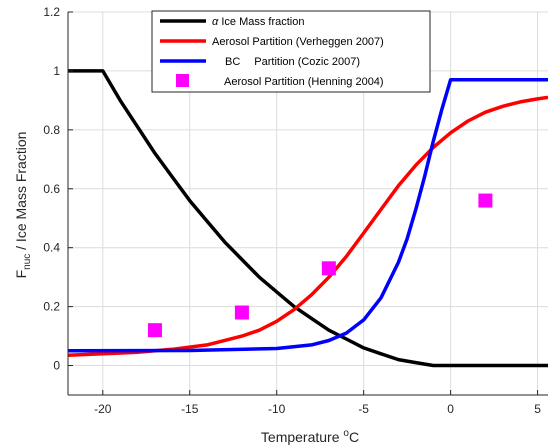 This screenshot has width=548, height=447. What do you see at coordinates (304, 82) in the screenshot?
I see `legend-label-henning: Aerosol Partition (Henning 2004)` at bounding box center [304, 82].